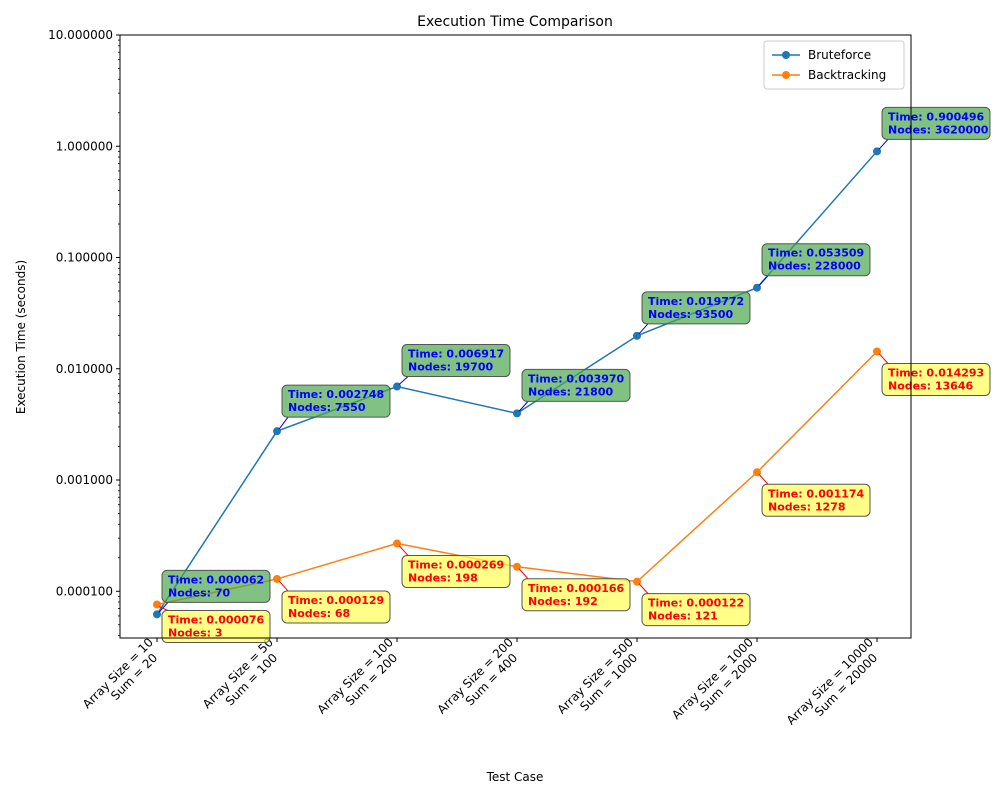 This screenshot has width=1000, height=800. What do you see at coordinates (563, 601) in the screenshot?
I see `annotation-nodes: Nodes: 192` at bounding box center [563, 601].